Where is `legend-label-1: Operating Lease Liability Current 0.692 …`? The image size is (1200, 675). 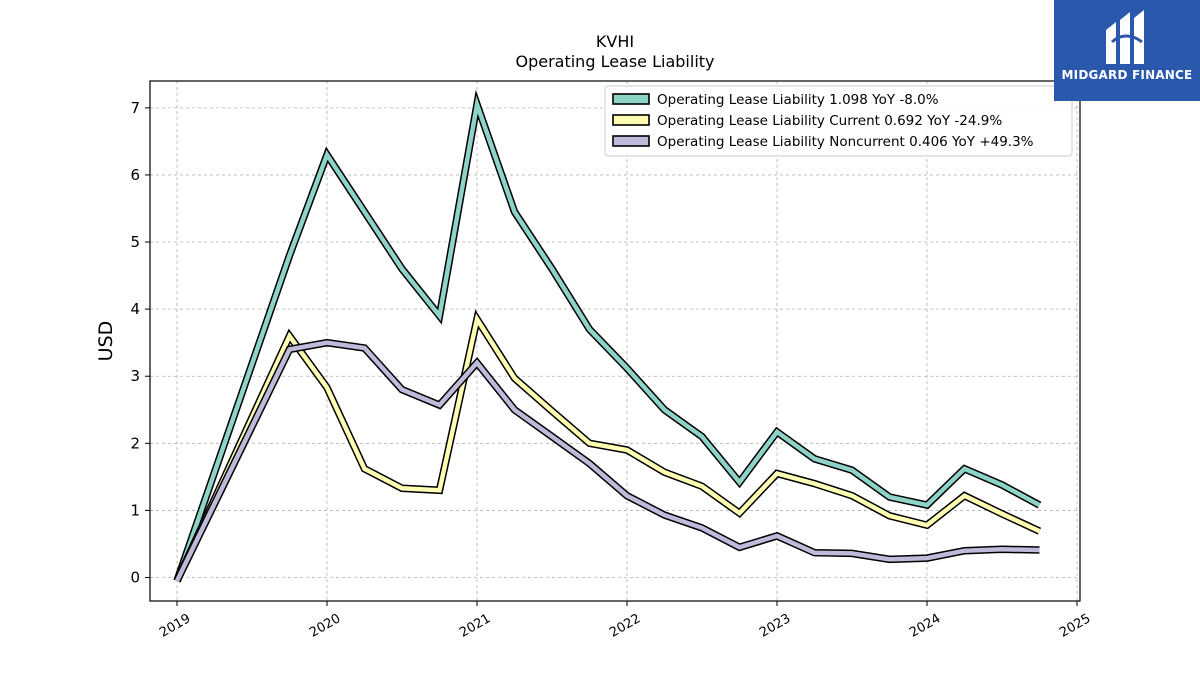
legend-label-1: Operating Lease Liability Current 0.692 … is located at coordinates (829, 121).